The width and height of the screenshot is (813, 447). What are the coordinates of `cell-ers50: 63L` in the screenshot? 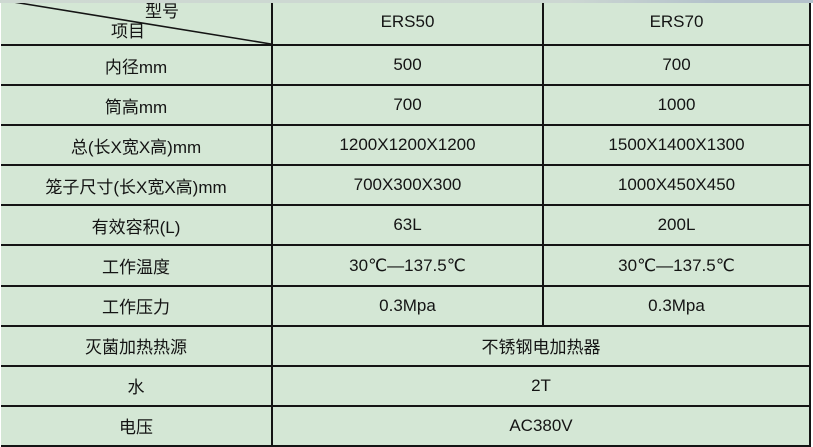 It's located at (407, 225).